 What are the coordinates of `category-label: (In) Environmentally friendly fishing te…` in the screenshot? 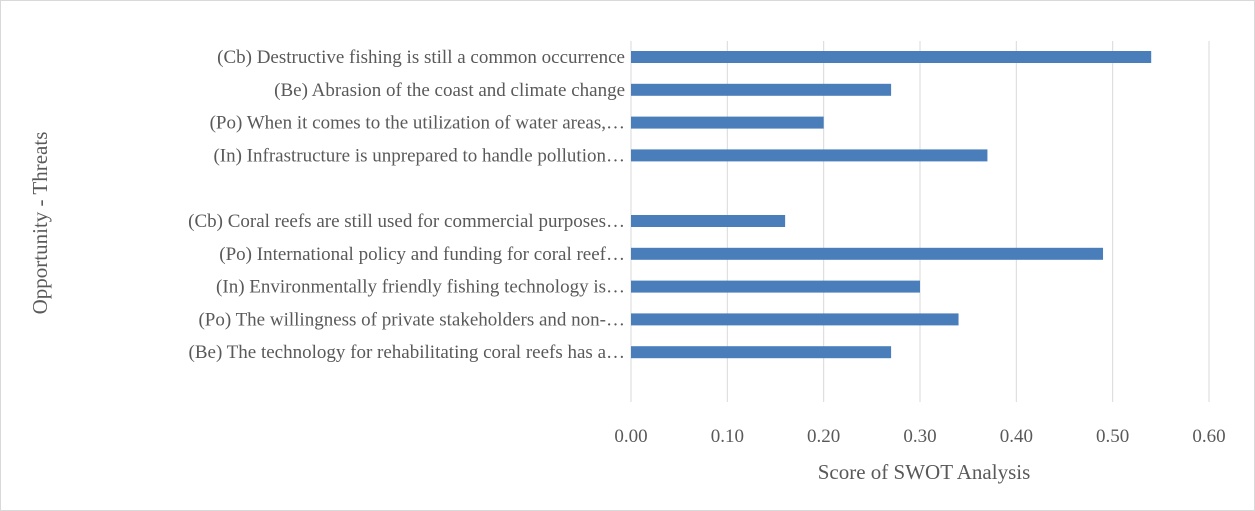 It's located at (420, 287).